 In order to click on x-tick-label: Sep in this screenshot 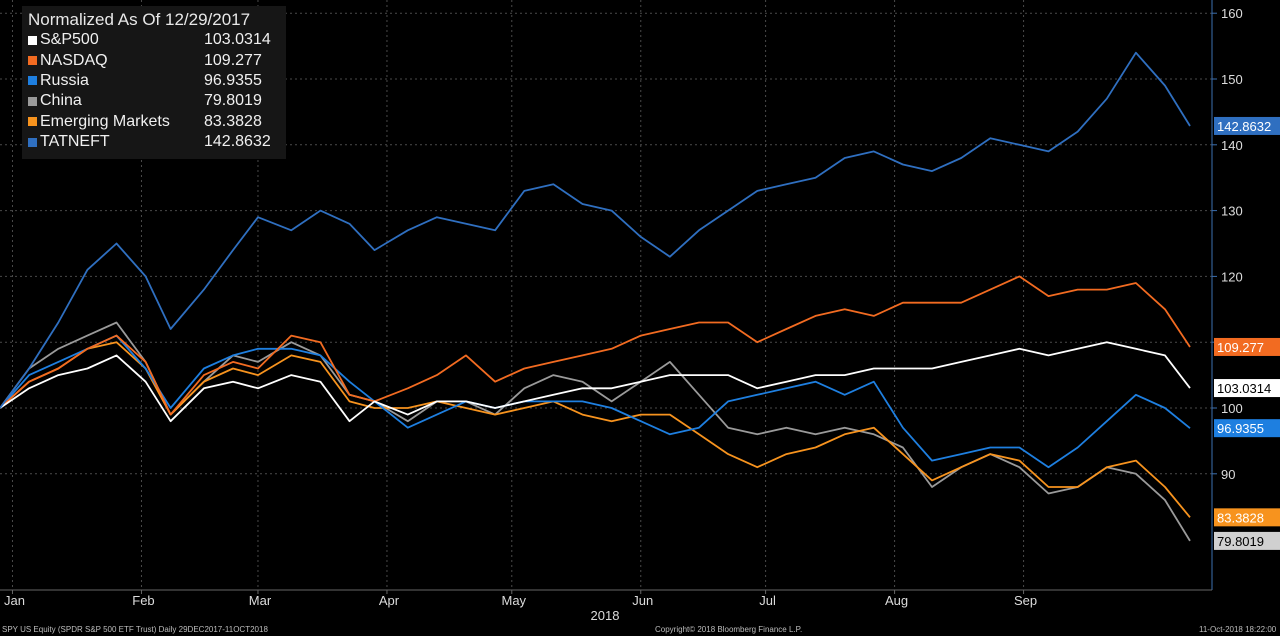, I will do `click(1025, 600)`.